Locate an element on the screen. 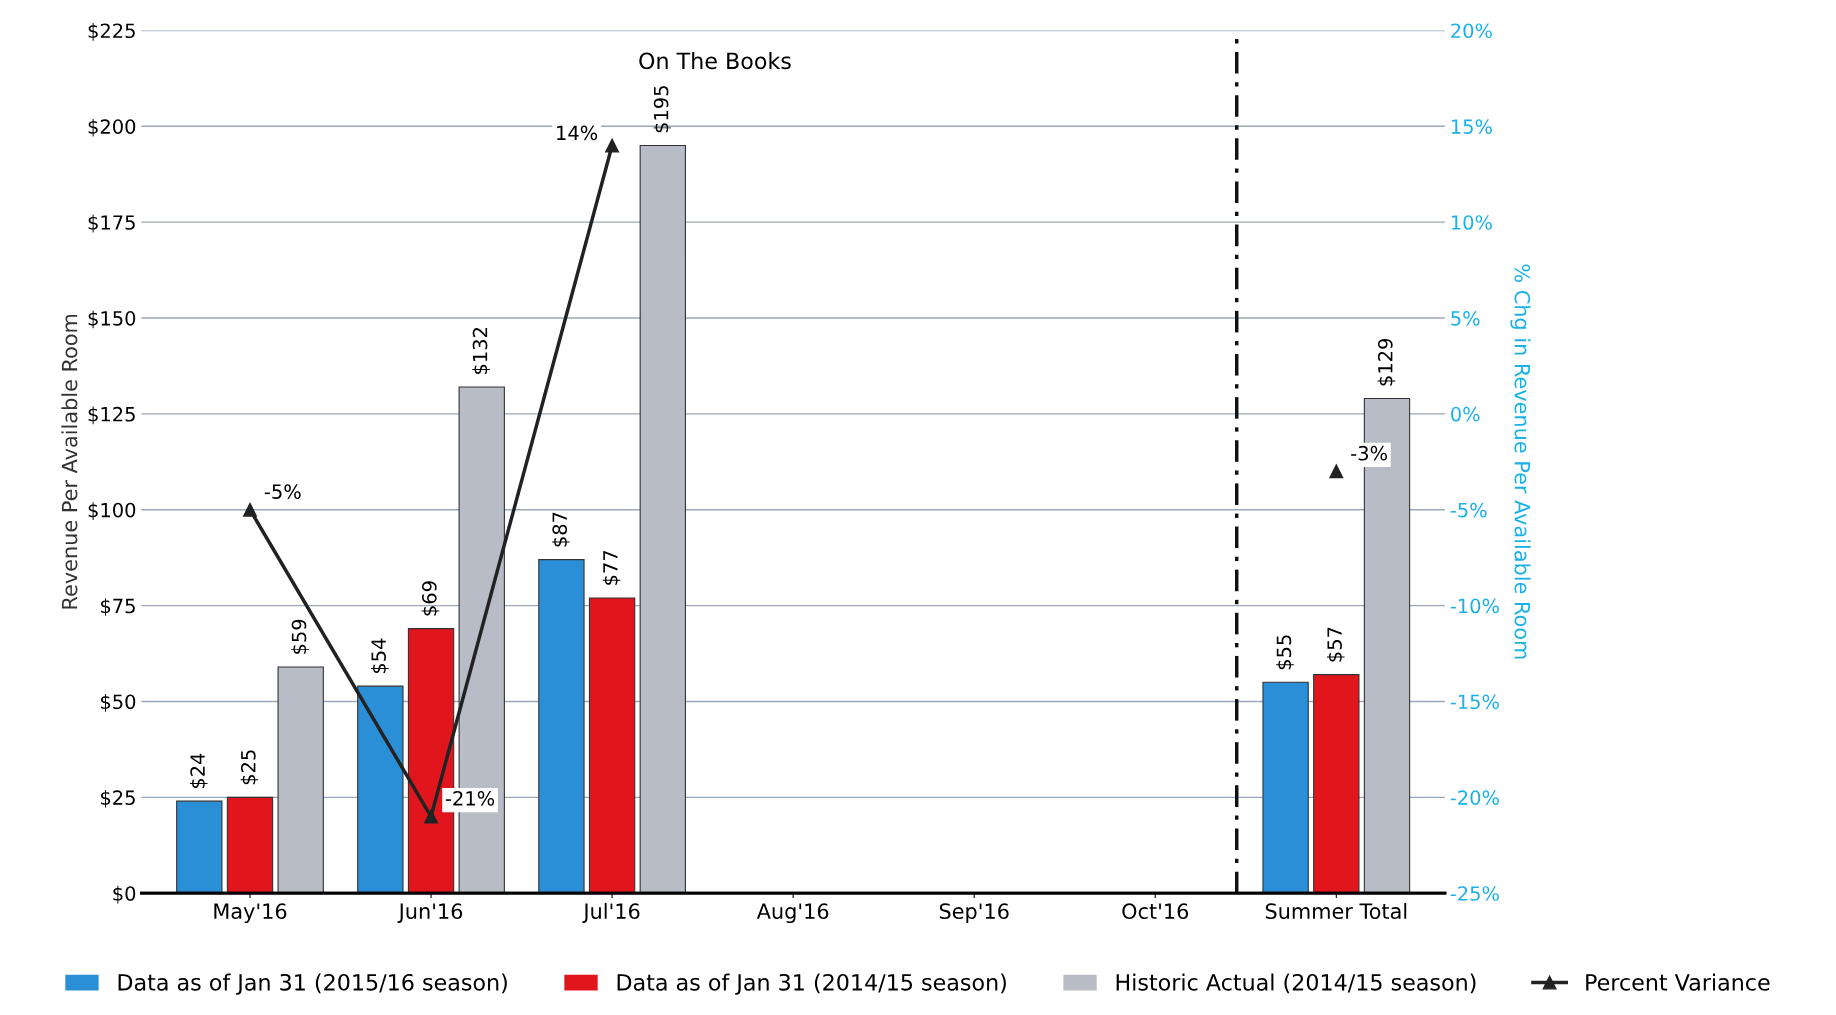 This screenshot has height=1015, width=1836. y2-tick-label: -25% is located at coordinates (1474, 893).